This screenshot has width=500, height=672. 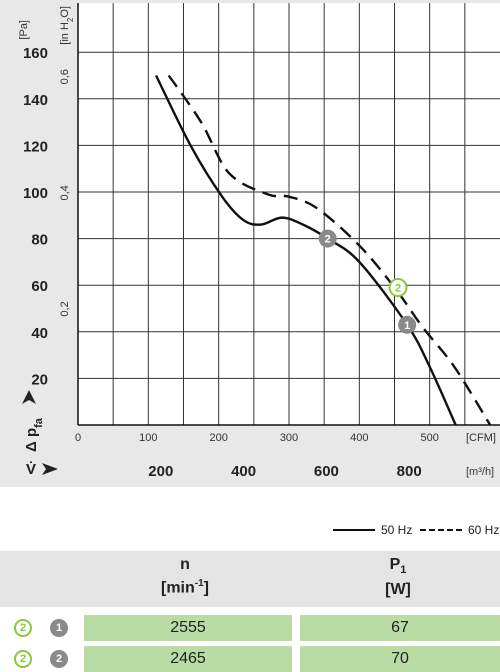 I want to click on x-tick-label-cfm: 400, so click(x=359, y=438).